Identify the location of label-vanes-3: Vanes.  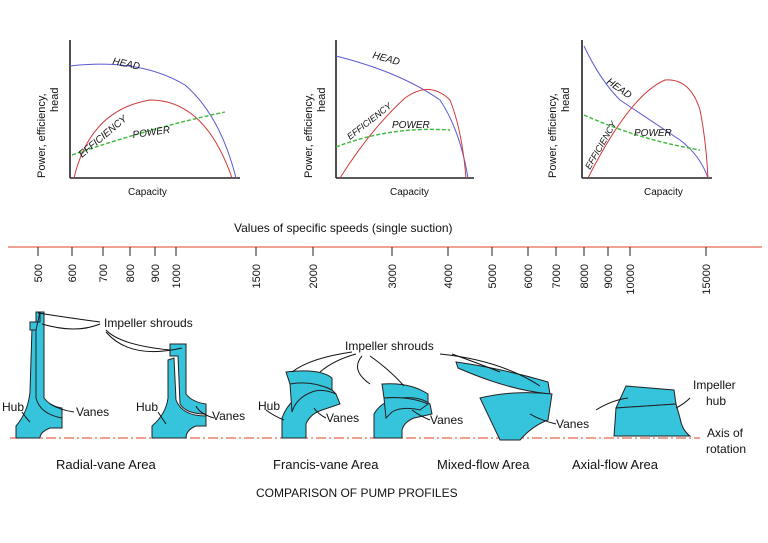
(342, 418).